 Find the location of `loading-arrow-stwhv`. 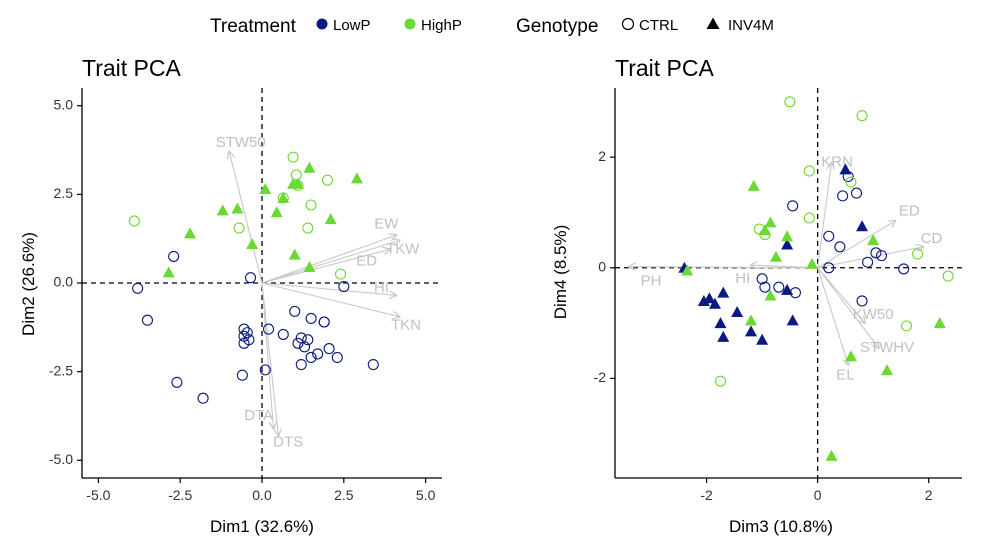

loading-arrow-stwhv is located at coordinates (848, 307).